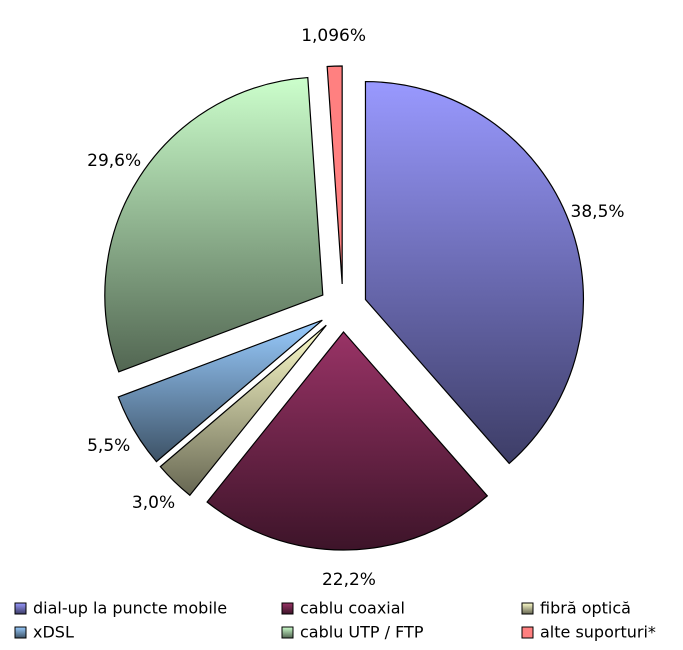  What do you see at coordinates (362, 632) in the screenshot?
I see `legend-label: cablu UTP / FTP` at bounding box center [362, 632].